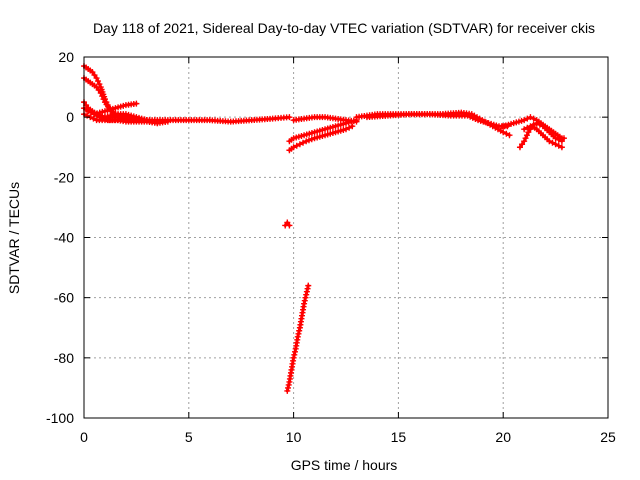 This screenshot has width=640, height=480. I want to click on y-tick-label: -60, so click(64, 298).